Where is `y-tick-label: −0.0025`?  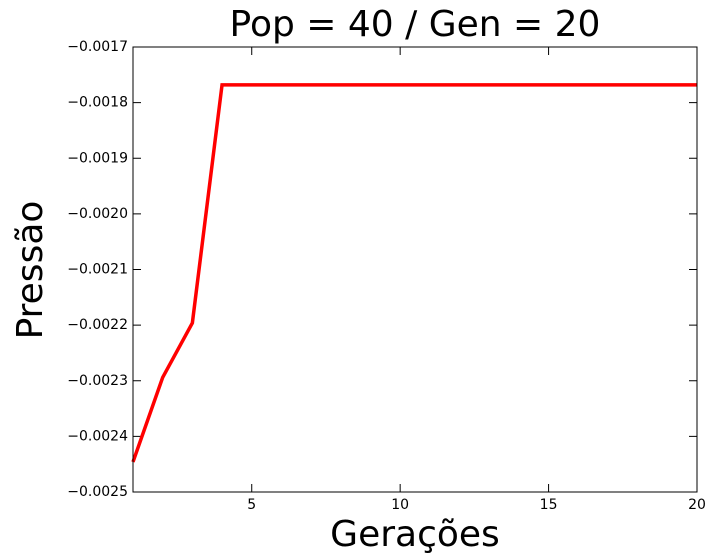
y-tick-label: −0.0025 is located at coordinates (97, 492).